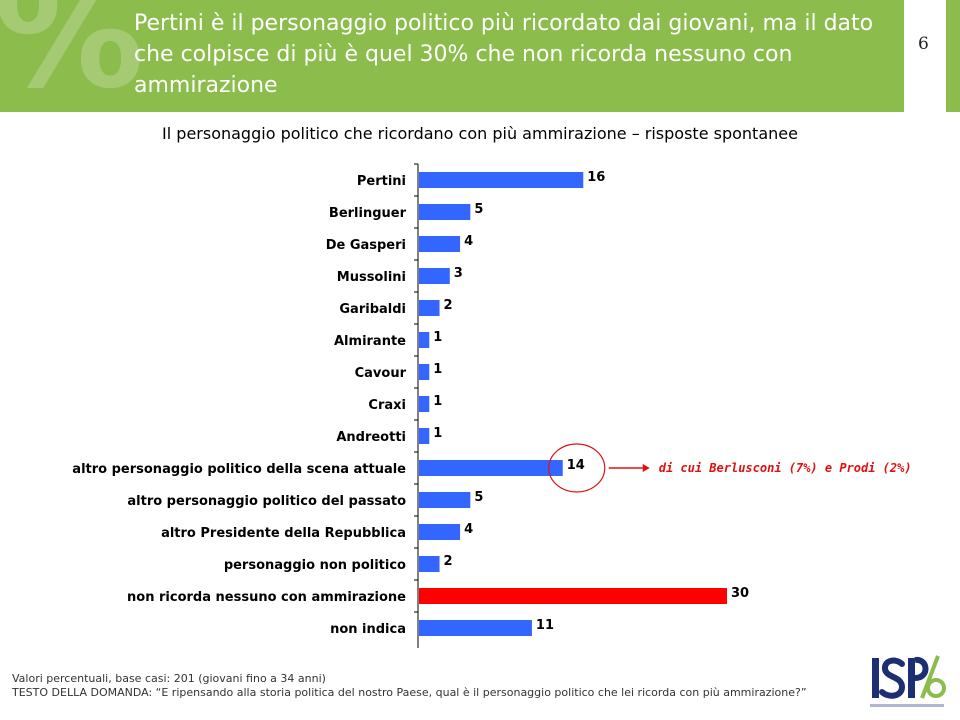 This screenshot has width=960, height=720. I want to click on ispo-logo, so click(908, 681).